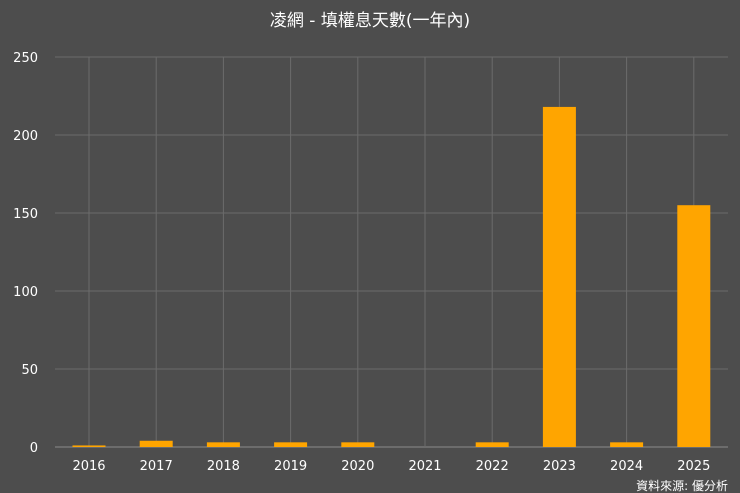 The image size is (740, 493). I want to click on x-tick-label: 2021, so click(424, 466).